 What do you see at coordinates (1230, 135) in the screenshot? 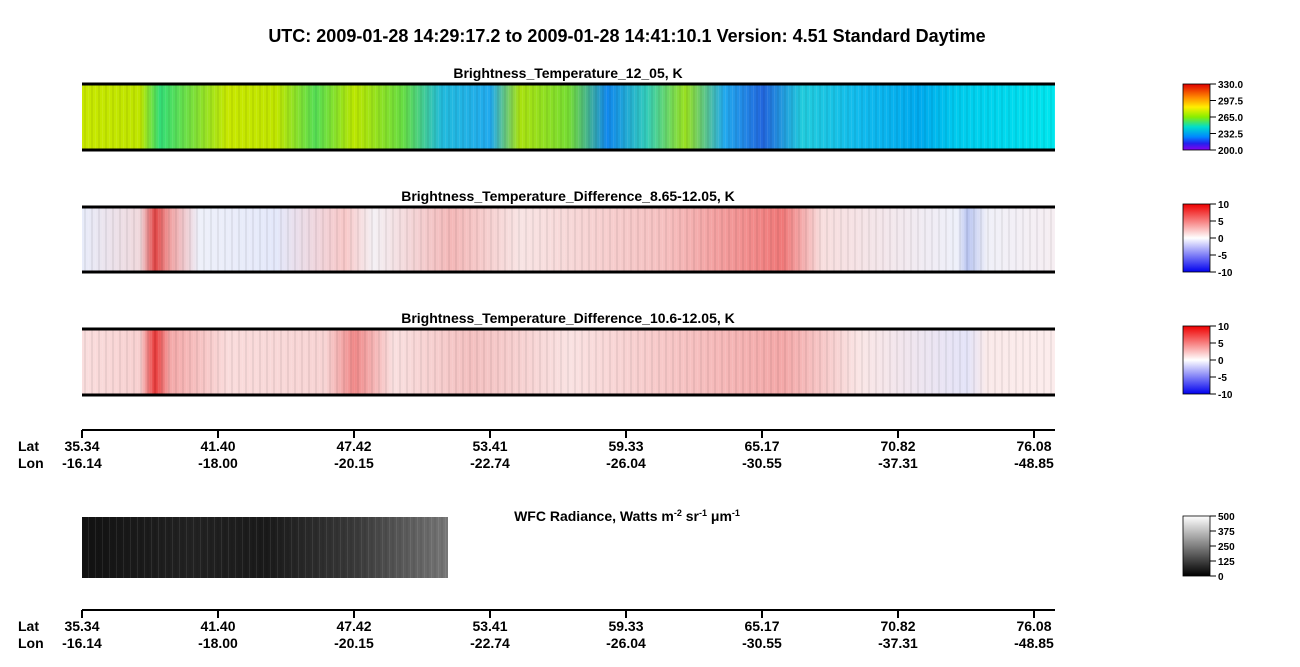
I see `colorbar-label: 232.5` at bounding box center [1230, 135].